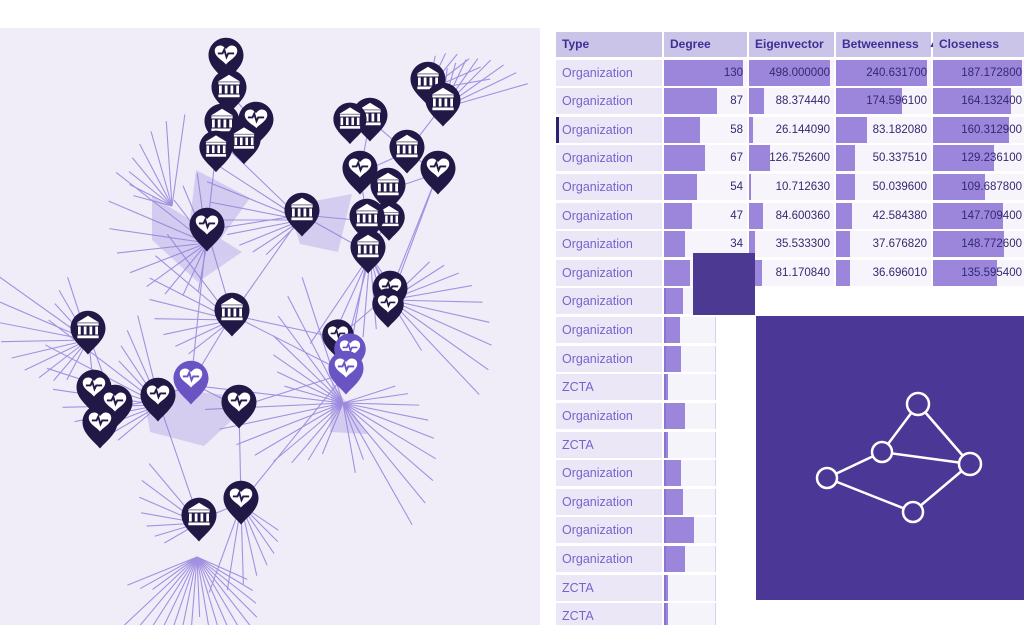 The height and width of the screenshot is (625, 1024). Describe the element at coordinates (845, 186) in the screenshot. I see `betweenness-bar` at that location.